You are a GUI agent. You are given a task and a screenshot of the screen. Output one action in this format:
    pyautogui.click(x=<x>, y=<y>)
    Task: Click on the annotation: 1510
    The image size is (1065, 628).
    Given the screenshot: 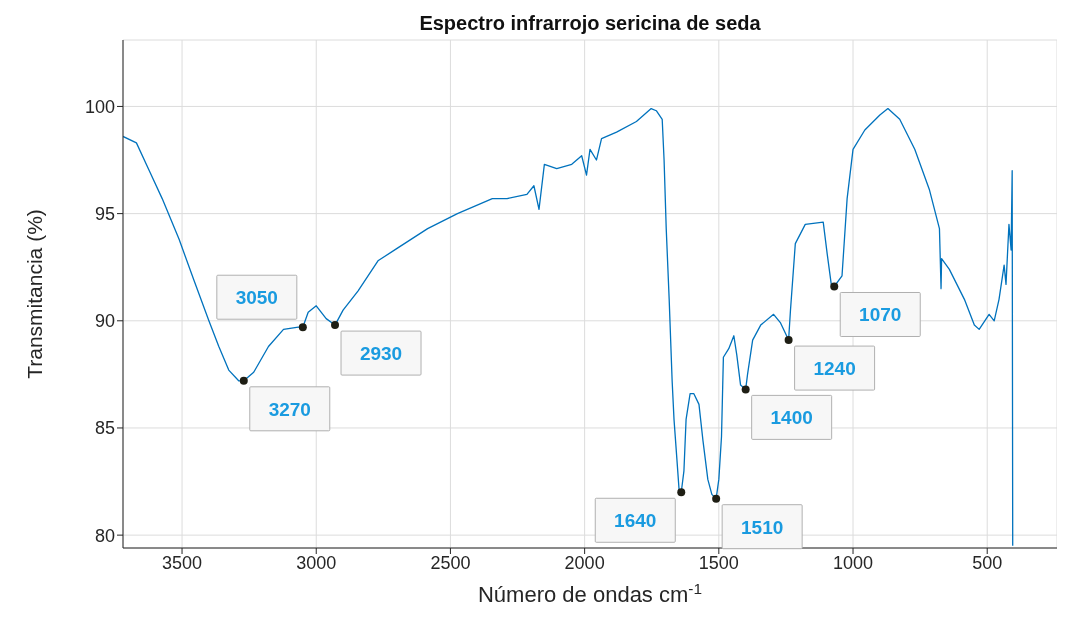 What is the action you would take?
    pyautogui.click(x=762, y=527)
    